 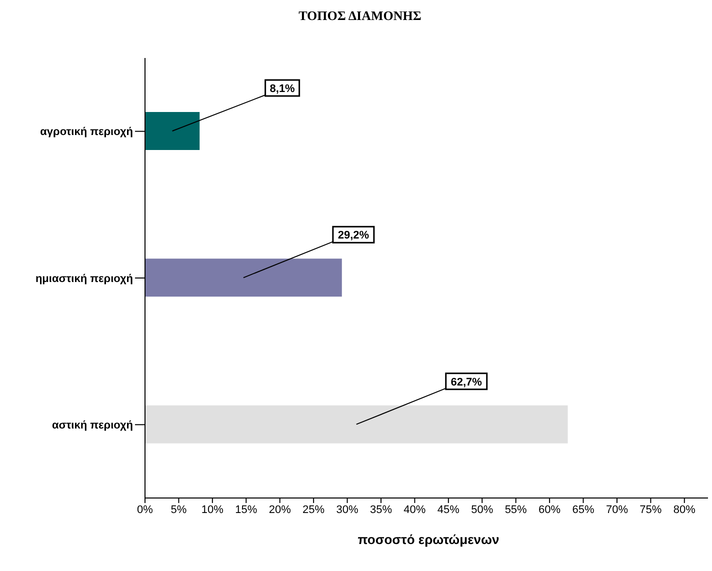 What do you see at coordinates (212, 510) in the screenshot?
I see `x-tick-label: 10%` at bounding box center [212, 510].